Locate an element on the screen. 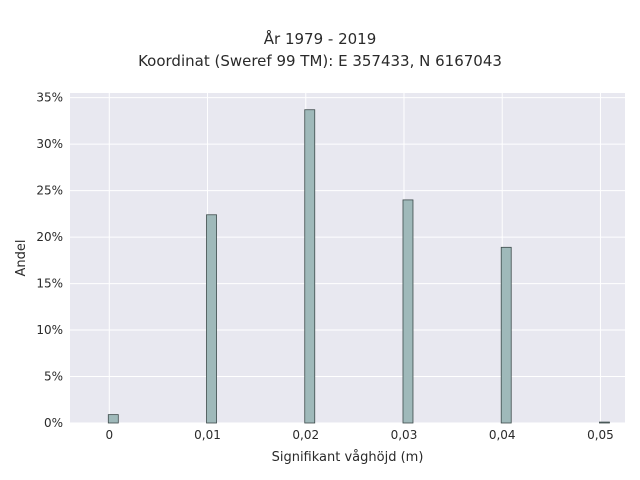  y-axis-label: Andel is located at coordinates (21, 258).